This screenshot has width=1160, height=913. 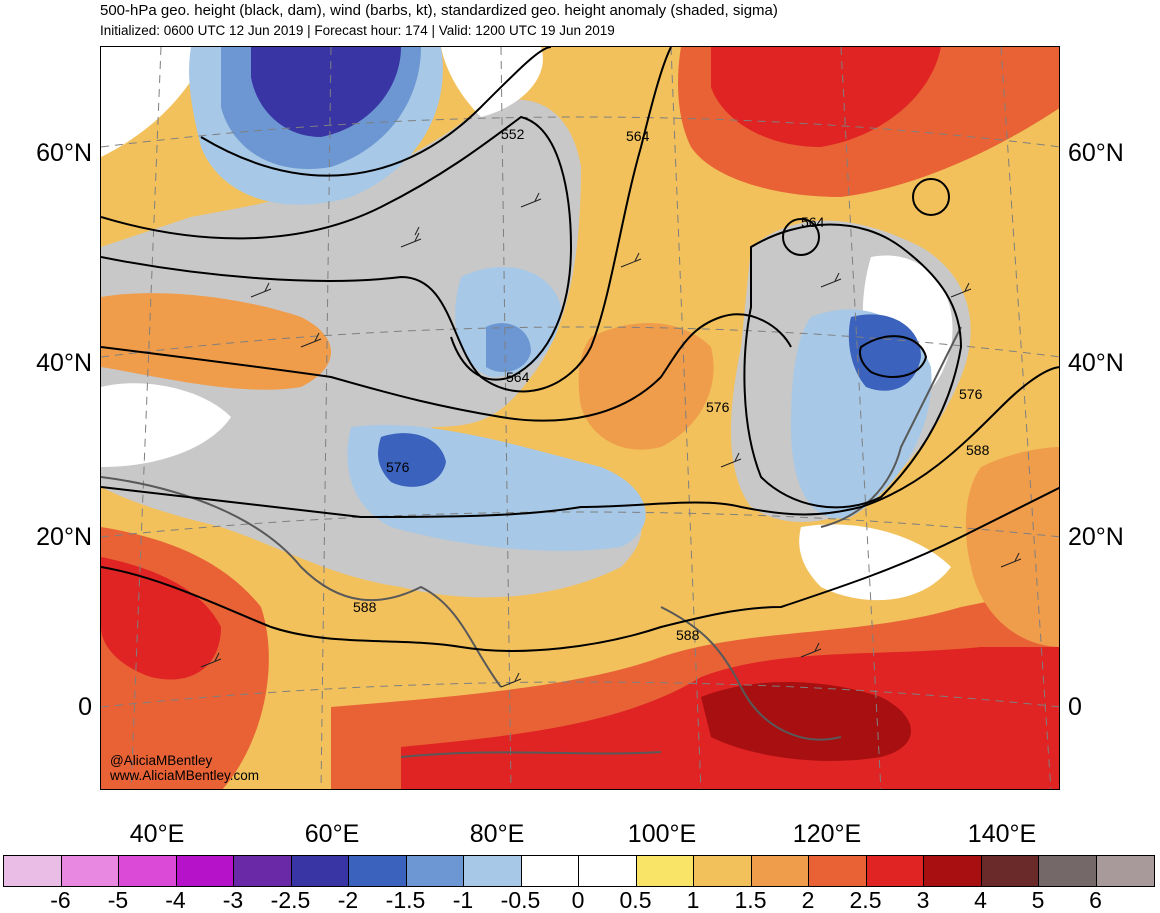 What do you see at coordinates (156, 102) in the screenshot?
I see `anomaly-region-white-nw` at bounding box center [156, 102].